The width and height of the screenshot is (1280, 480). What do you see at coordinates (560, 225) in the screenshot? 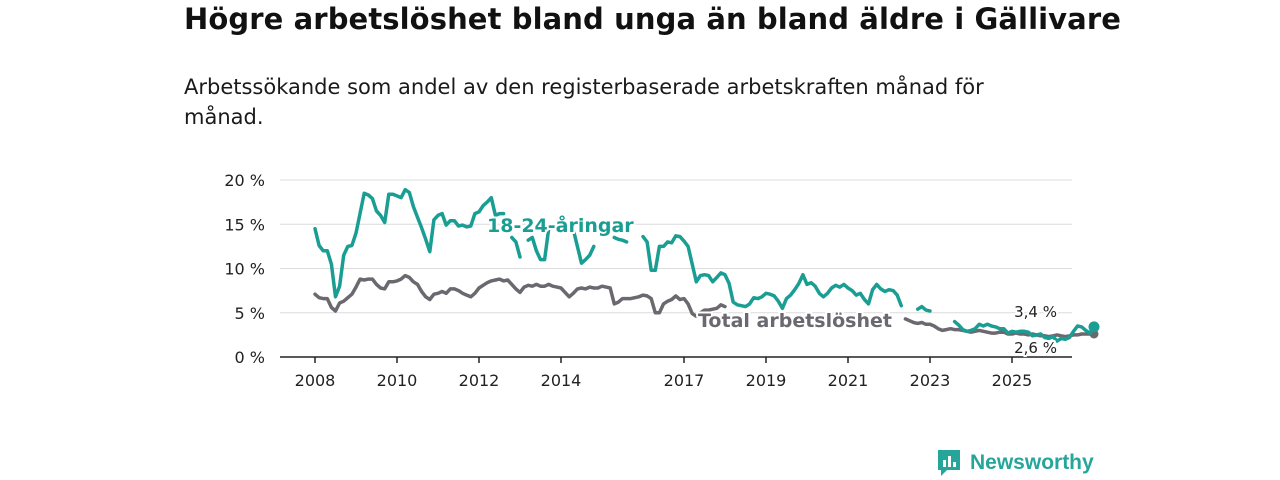
I see `series-label-youth: 18-24-åringar` at bounding box center [560, 225].